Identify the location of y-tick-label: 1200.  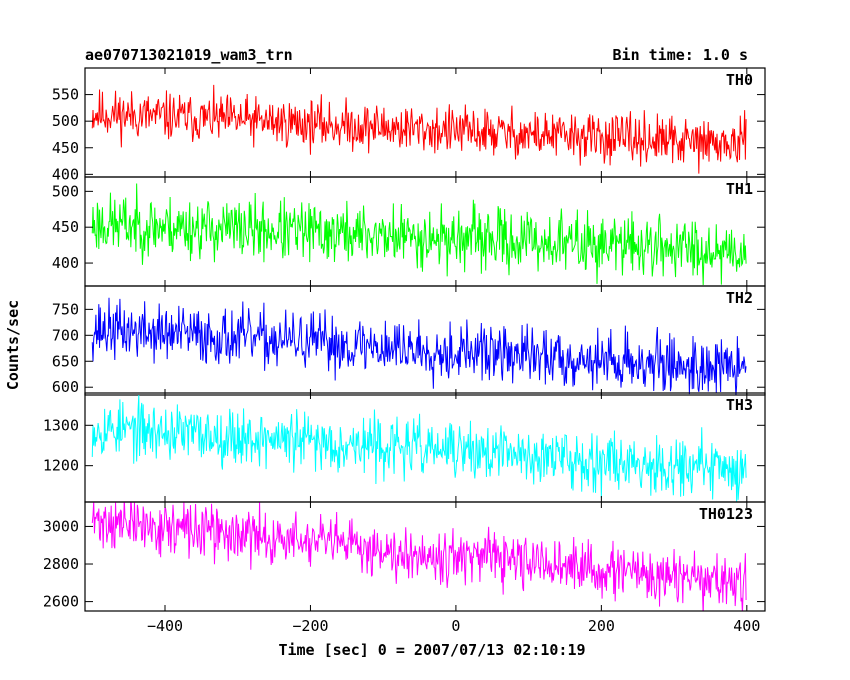
(61, 466).